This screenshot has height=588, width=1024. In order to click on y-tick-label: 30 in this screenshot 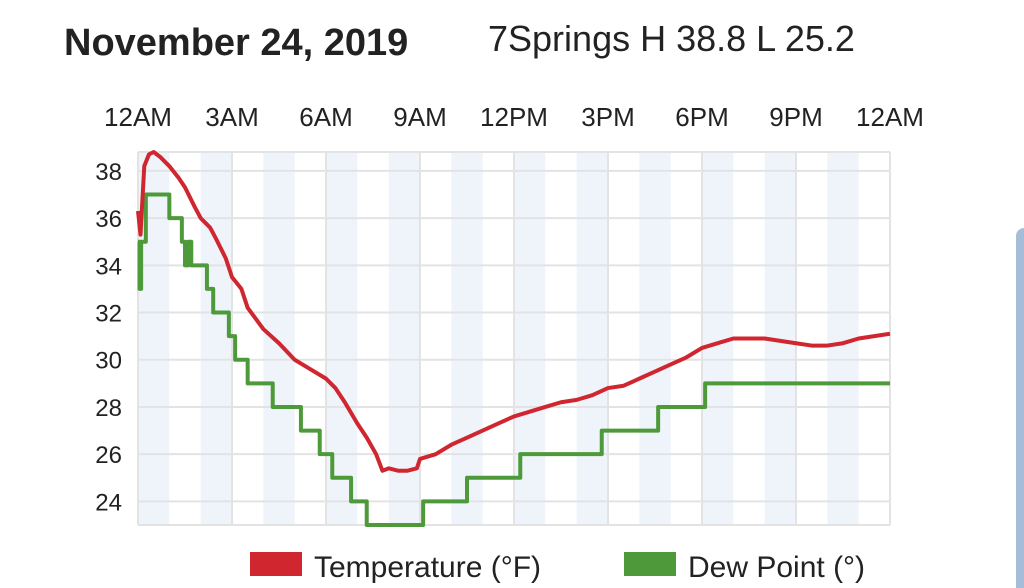, I will do `click(108, 361)`.